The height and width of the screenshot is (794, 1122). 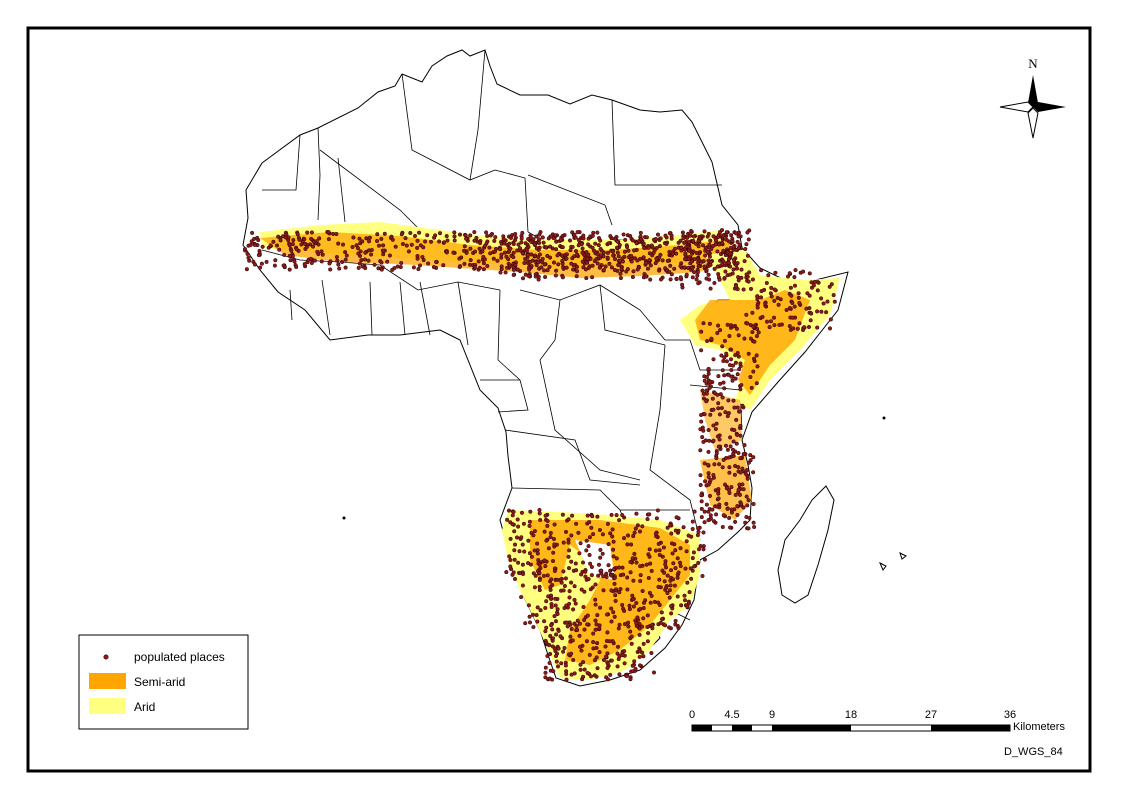 What do you see at coordinates (702, 728) in the screenshot?
I see `scale-bar-segment` at bounding box center [702, 728].